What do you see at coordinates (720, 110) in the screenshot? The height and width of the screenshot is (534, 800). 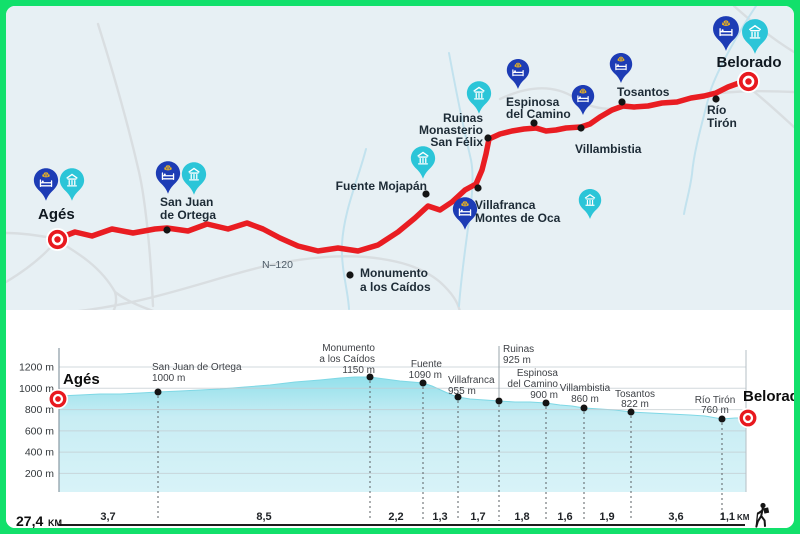 I see `river-tiron` at bounding box center [720, 110].